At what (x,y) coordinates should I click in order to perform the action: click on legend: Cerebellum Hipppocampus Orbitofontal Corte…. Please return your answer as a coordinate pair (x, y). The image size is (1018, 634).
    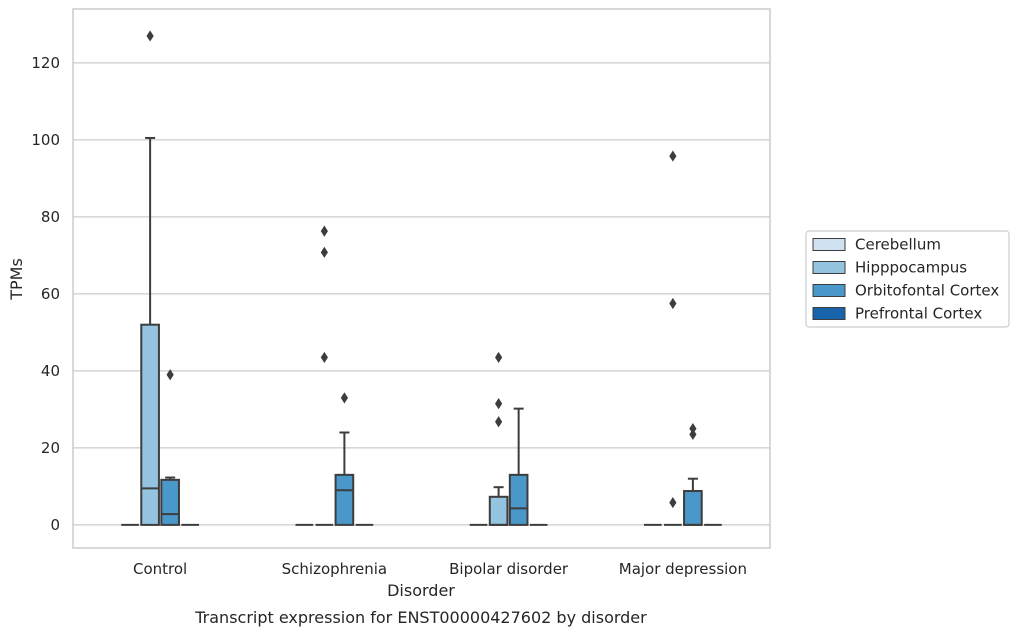
    Looking at the image, I should click on (907, 279).